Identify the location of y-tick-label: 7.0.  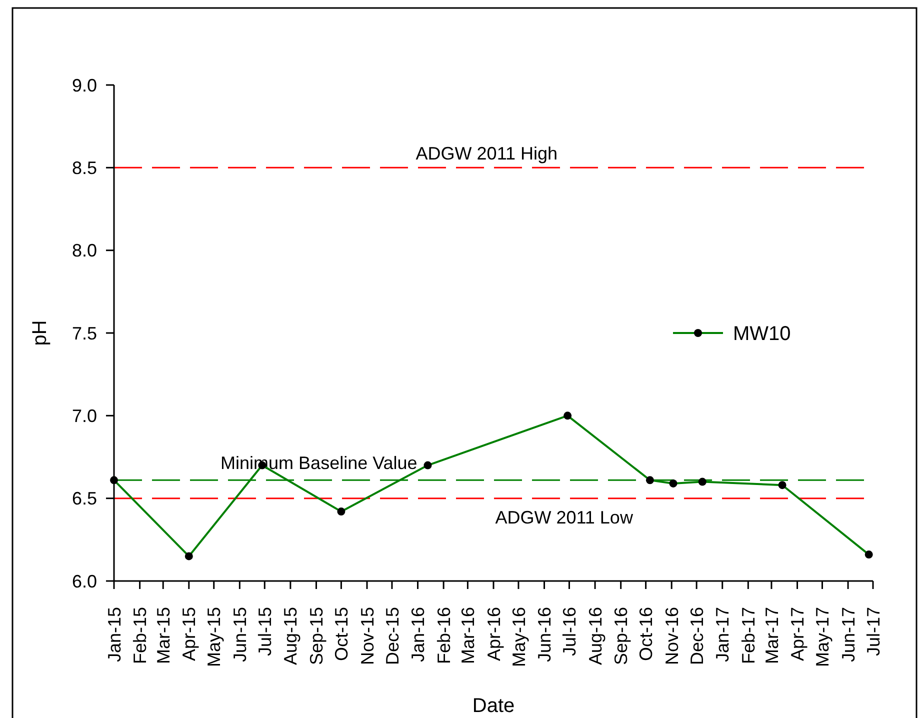
(84, 416).